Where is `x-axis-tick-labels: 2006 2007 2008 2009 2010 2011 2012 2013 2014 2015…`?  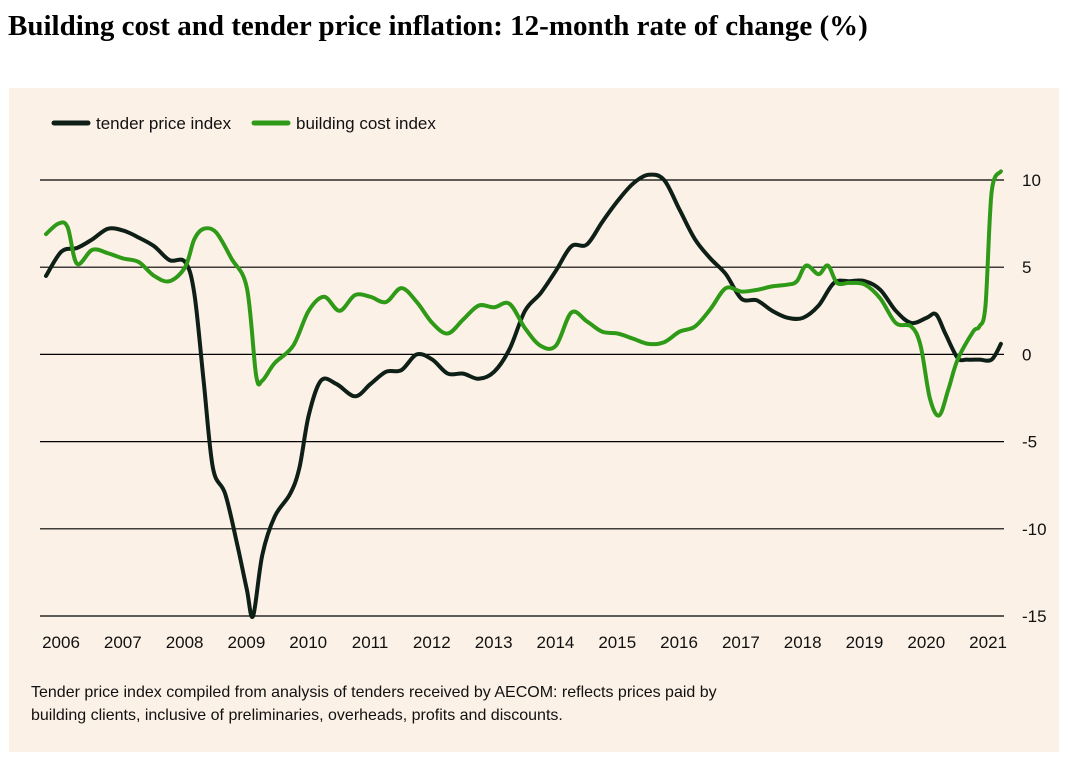
x-axis-tick-labels: 2006 2007 2008 2009 2010 2011 2012 2013 2014 2015… is located at coordinates (524, 642).